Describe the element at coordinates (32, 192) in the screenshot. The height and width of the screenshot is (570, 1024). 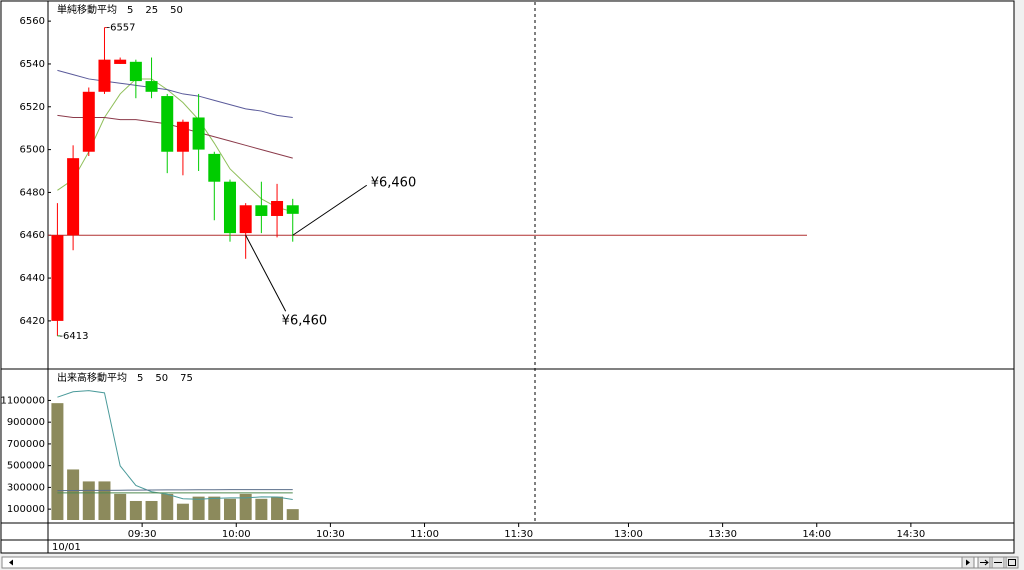
I see `y-tick-label: 6480` at that location.